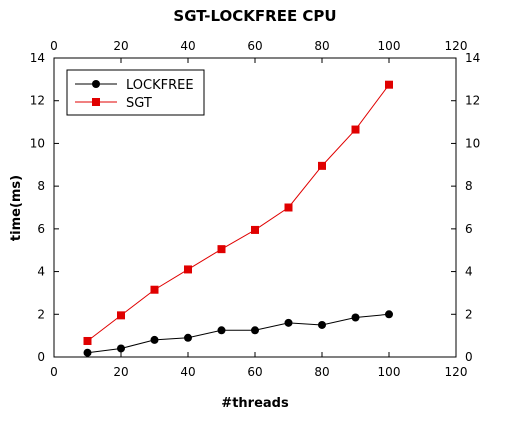 The image size is (511, 423). Describe the element at coordinates (187, 372) in the screenshot. I see `x-tick-label-bottom: 40` at that location.